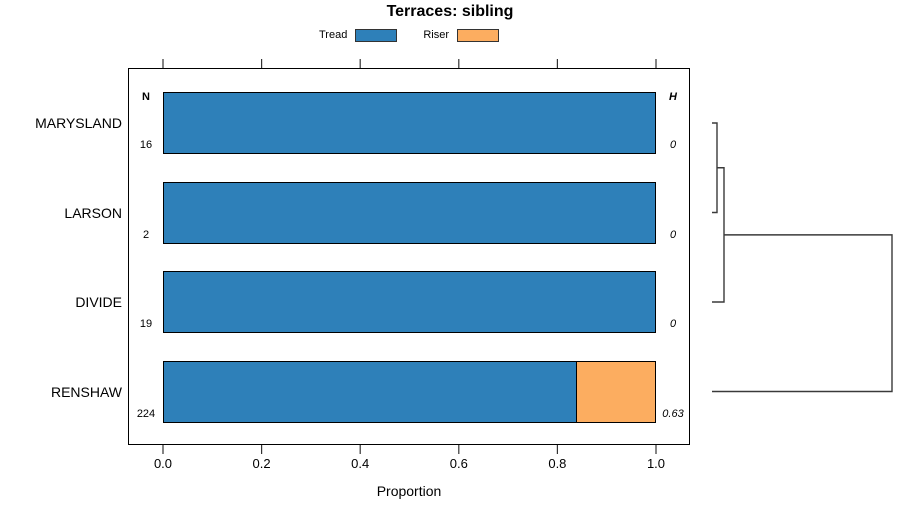 Image resolution: width=900 pixels, height=520 pixels. I want to click on x-tick-label: 0.2, so click(261, 463).